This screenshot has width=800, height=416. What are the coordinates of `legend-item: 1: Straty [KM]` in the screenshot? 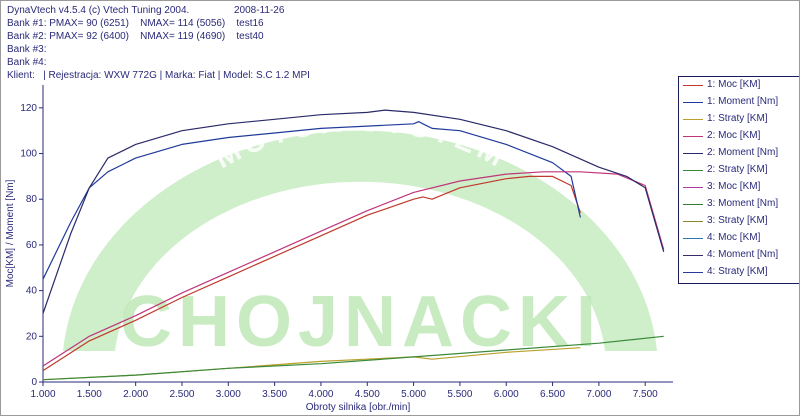 It's located at (739, 119).